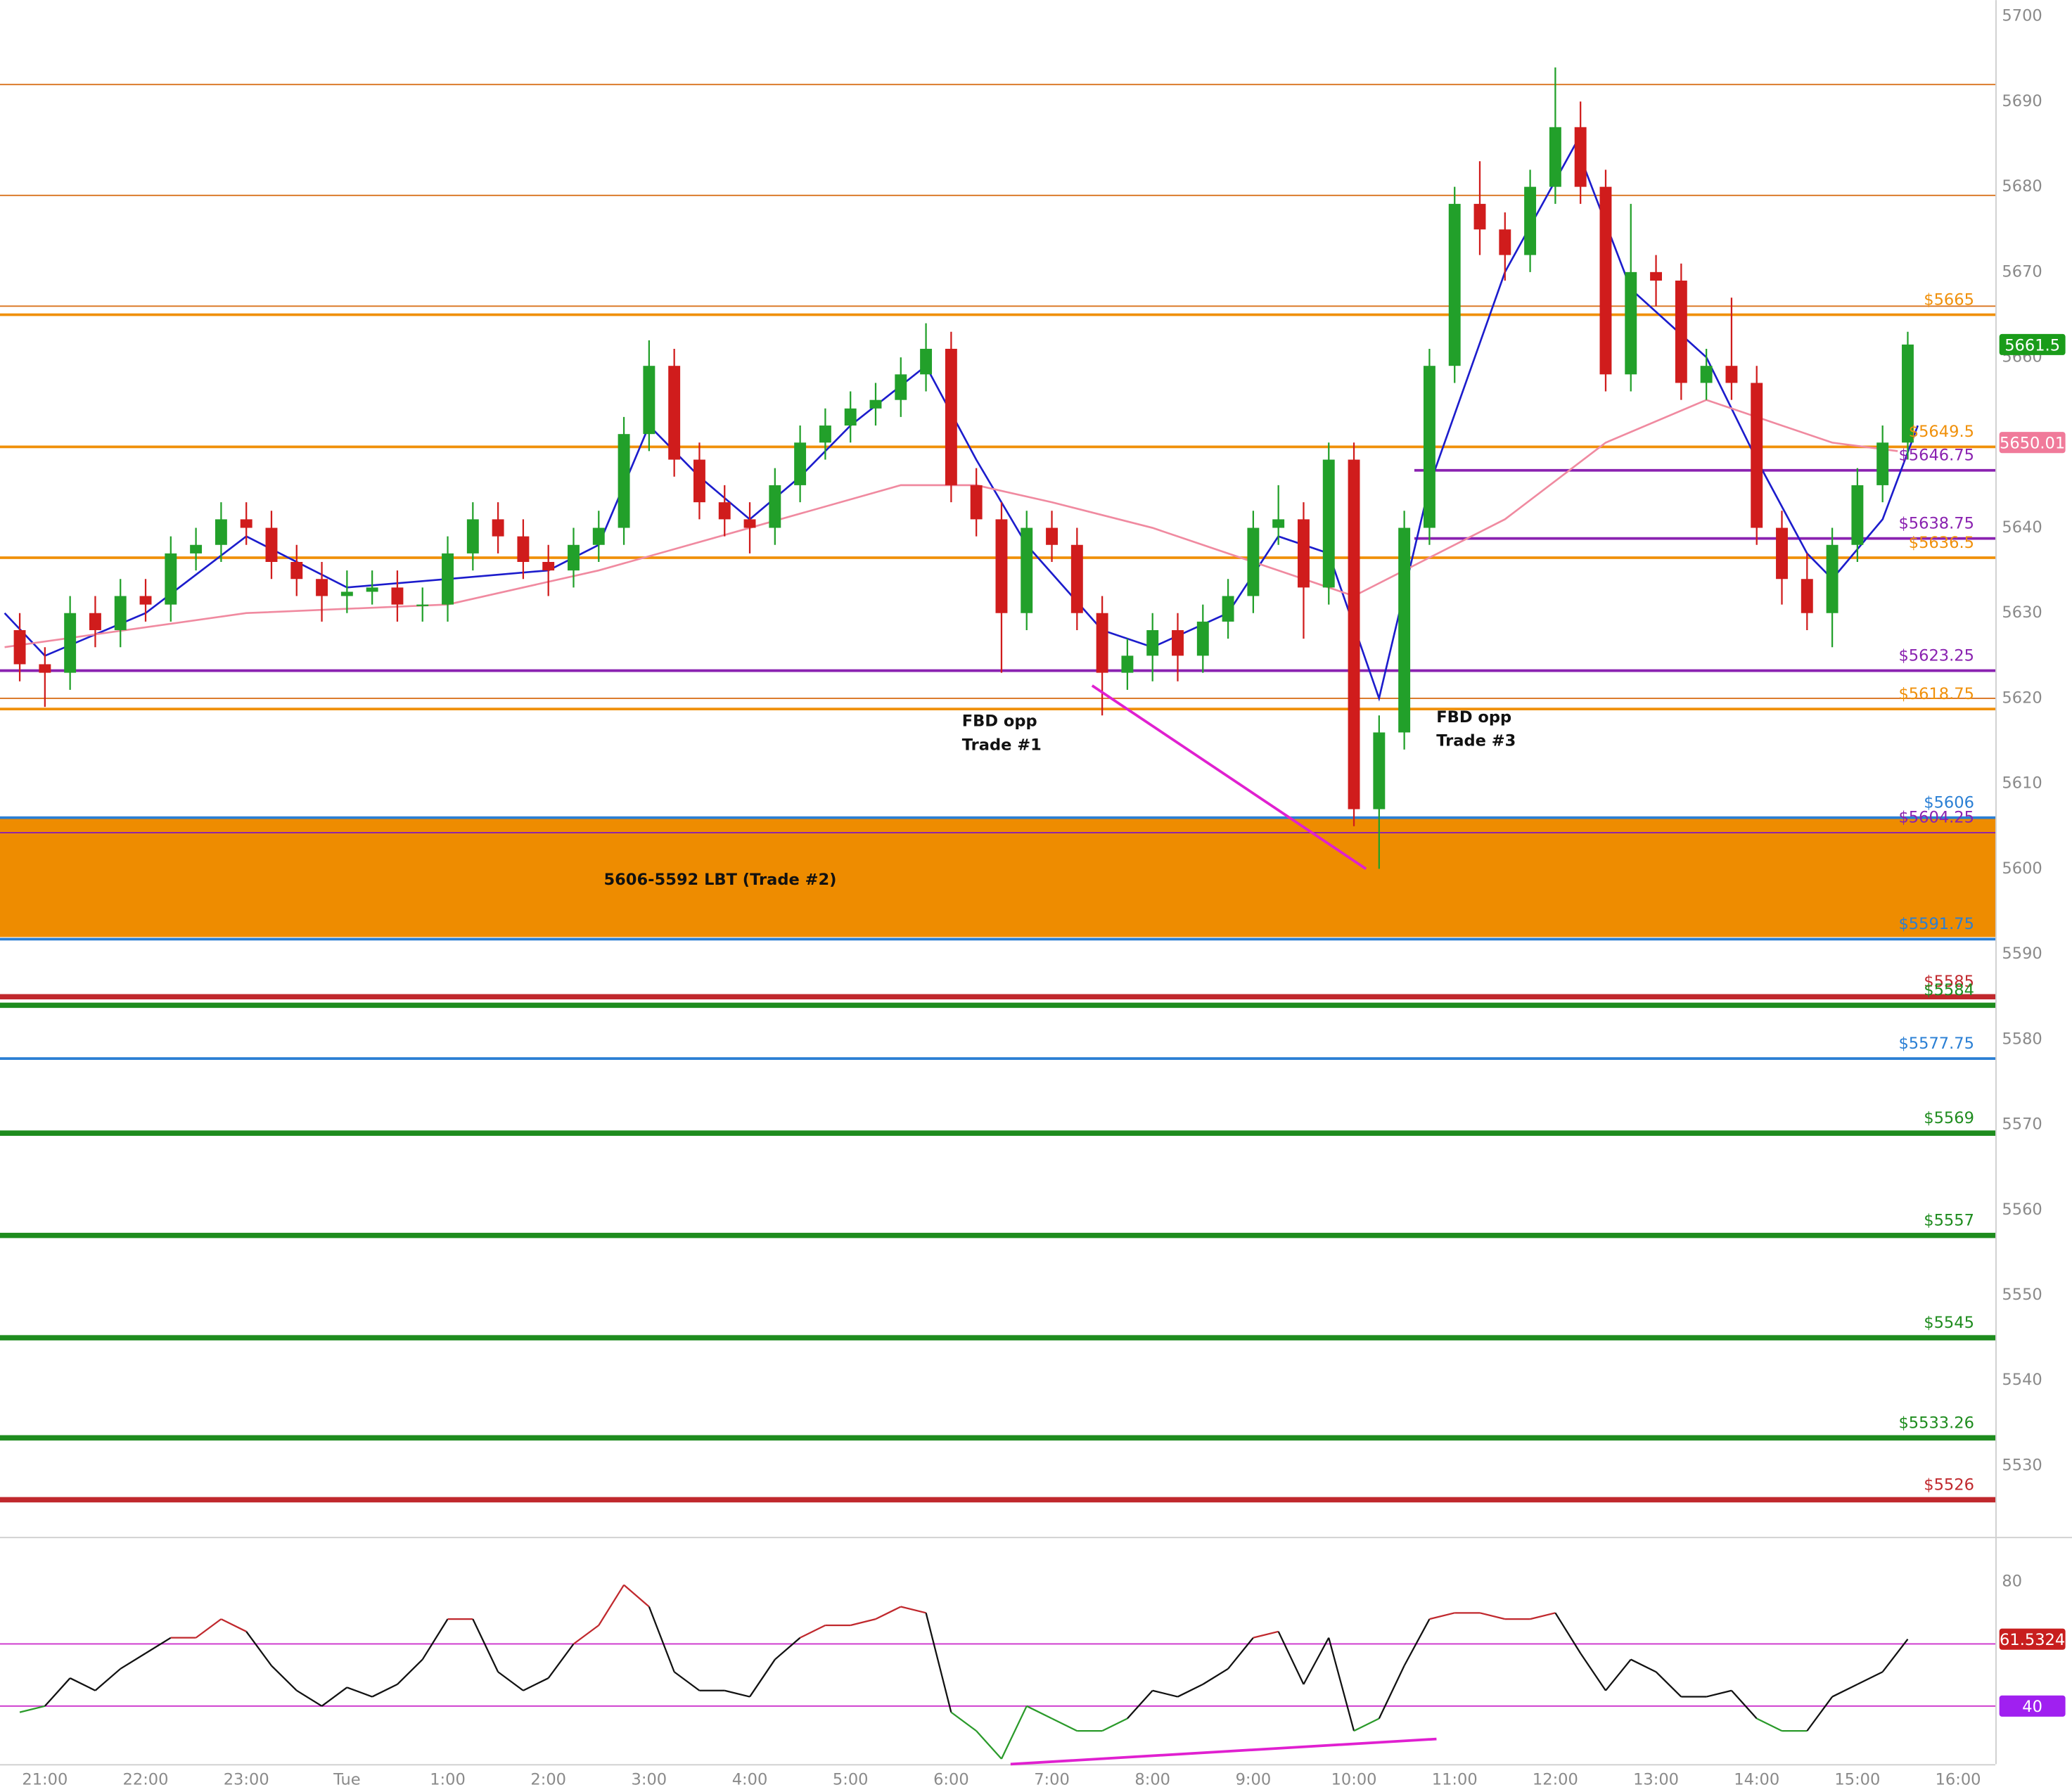  What do you see at coordinates (146, 1779) in the screenshot?
I see `x-tick-label: 22:00` at bounding box center [146, 1779].